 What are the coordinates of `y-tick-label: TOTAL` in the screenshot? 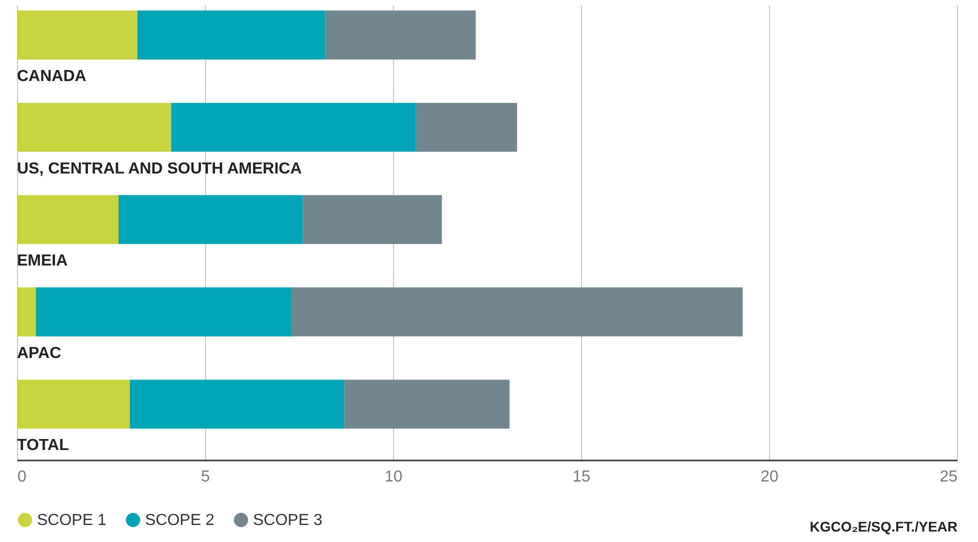 It's located at (43, 445).